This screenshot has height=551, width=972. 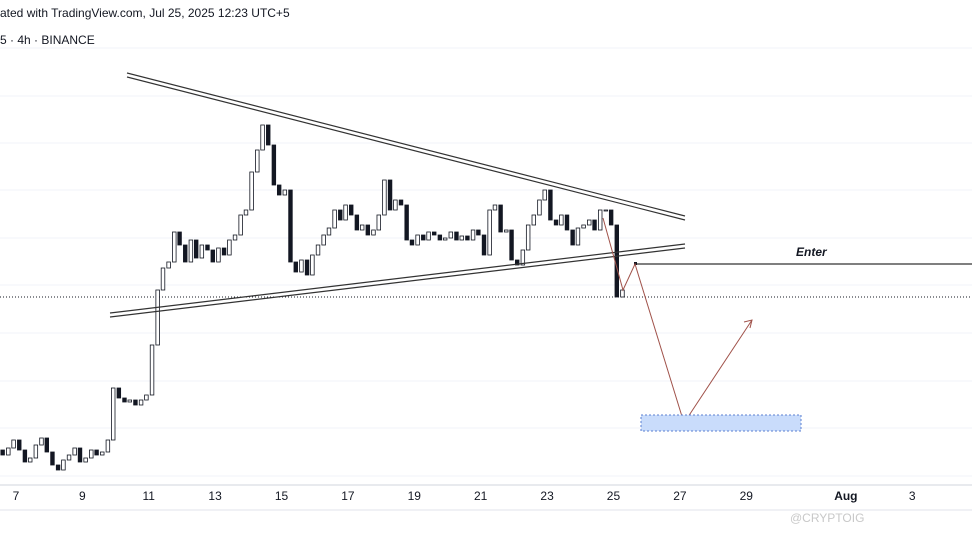 What do you see at coordinates (16, 496) in the screenshot?
I see `x-tick-label: 7` at bounding box center [16, 496].